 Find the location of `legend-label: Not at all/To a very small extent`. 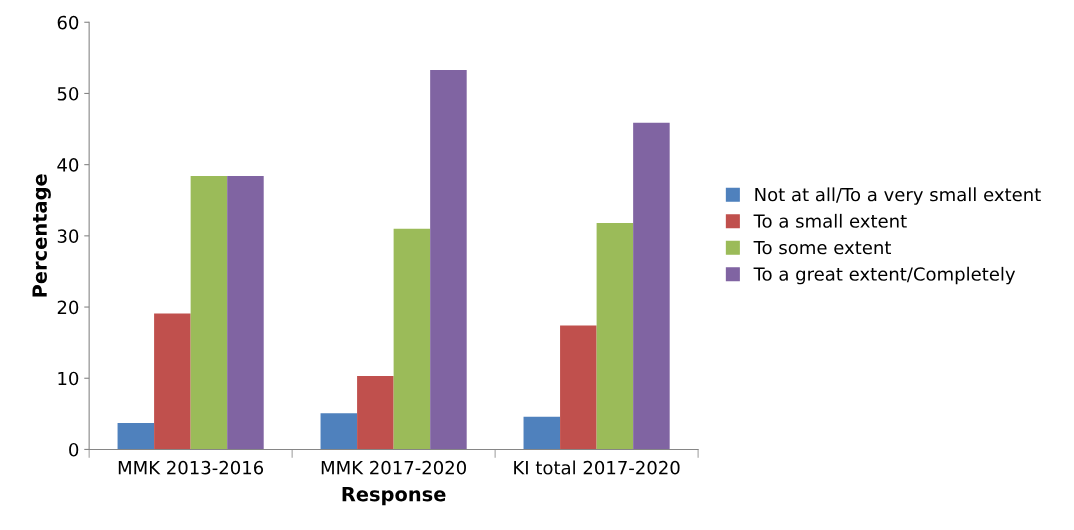

legend-label: Not at all/To a very small extent is located at coordinates (898, 196).